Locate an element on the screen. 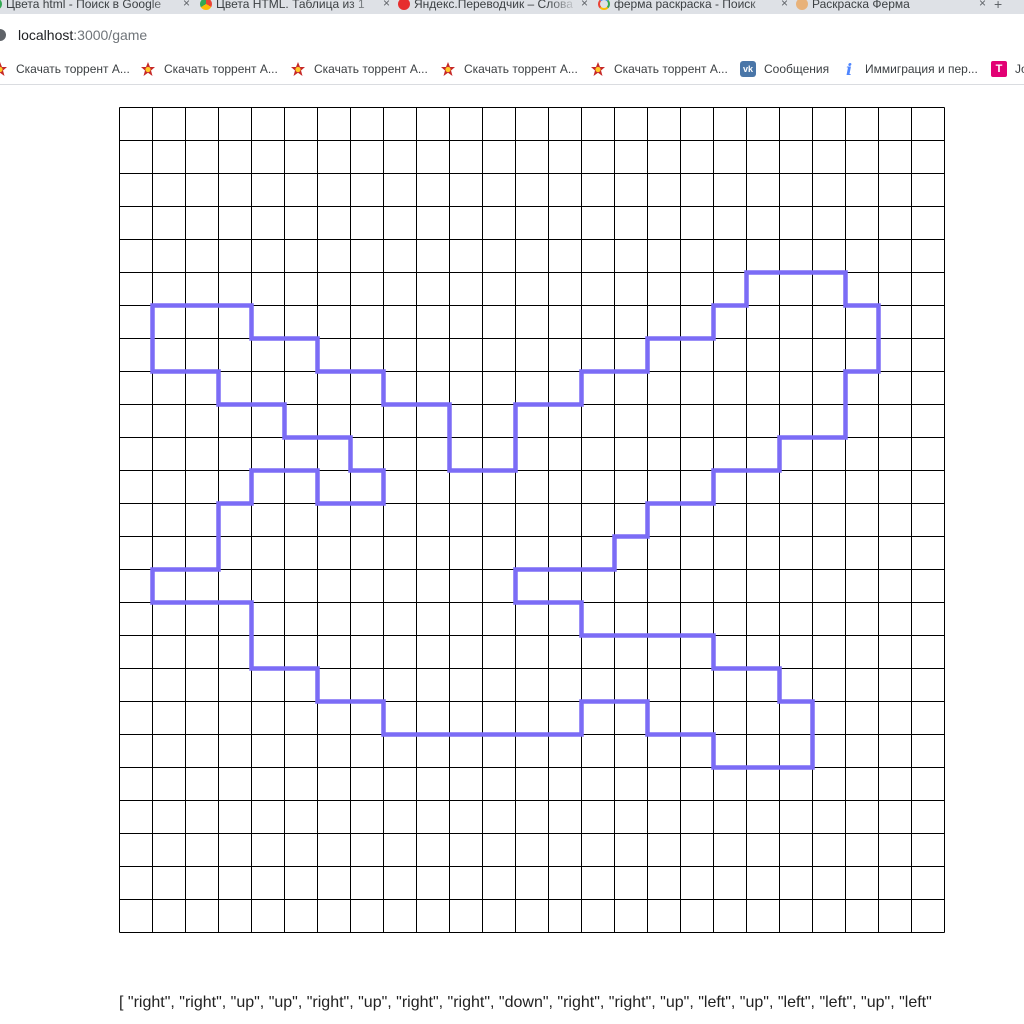 The height and width of the screenshot is (1024, 1024). chrome-icon is located at coordinates (206, 5).